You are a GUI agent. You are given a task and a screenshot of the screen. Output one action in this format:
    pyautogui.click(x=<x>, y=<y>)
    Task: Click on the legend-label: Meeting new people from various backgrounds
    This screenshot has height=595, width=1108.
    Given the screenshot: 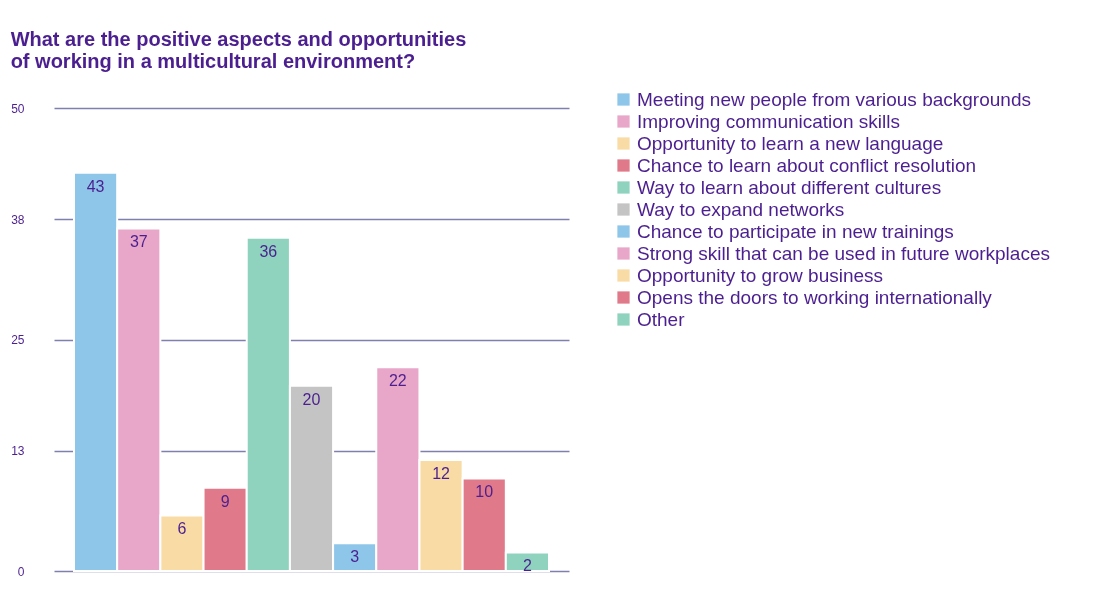 What is the action you would take?
    pyautogui.click(x=834, y=99)
    